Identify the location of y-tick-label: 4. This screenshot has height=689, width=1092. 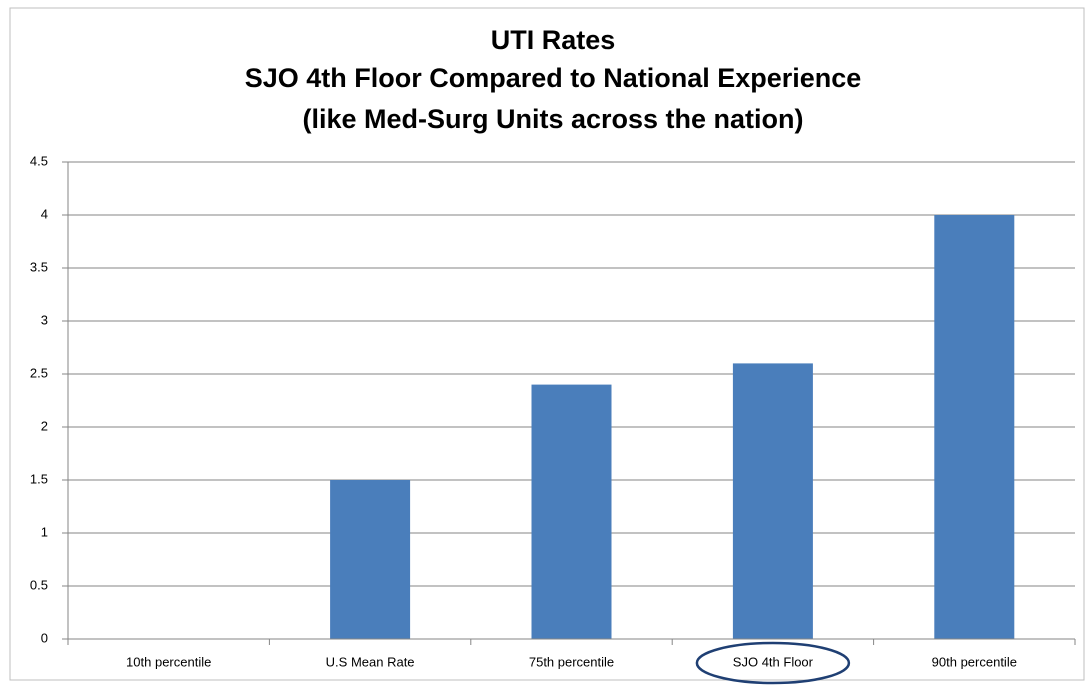
(44, 213).